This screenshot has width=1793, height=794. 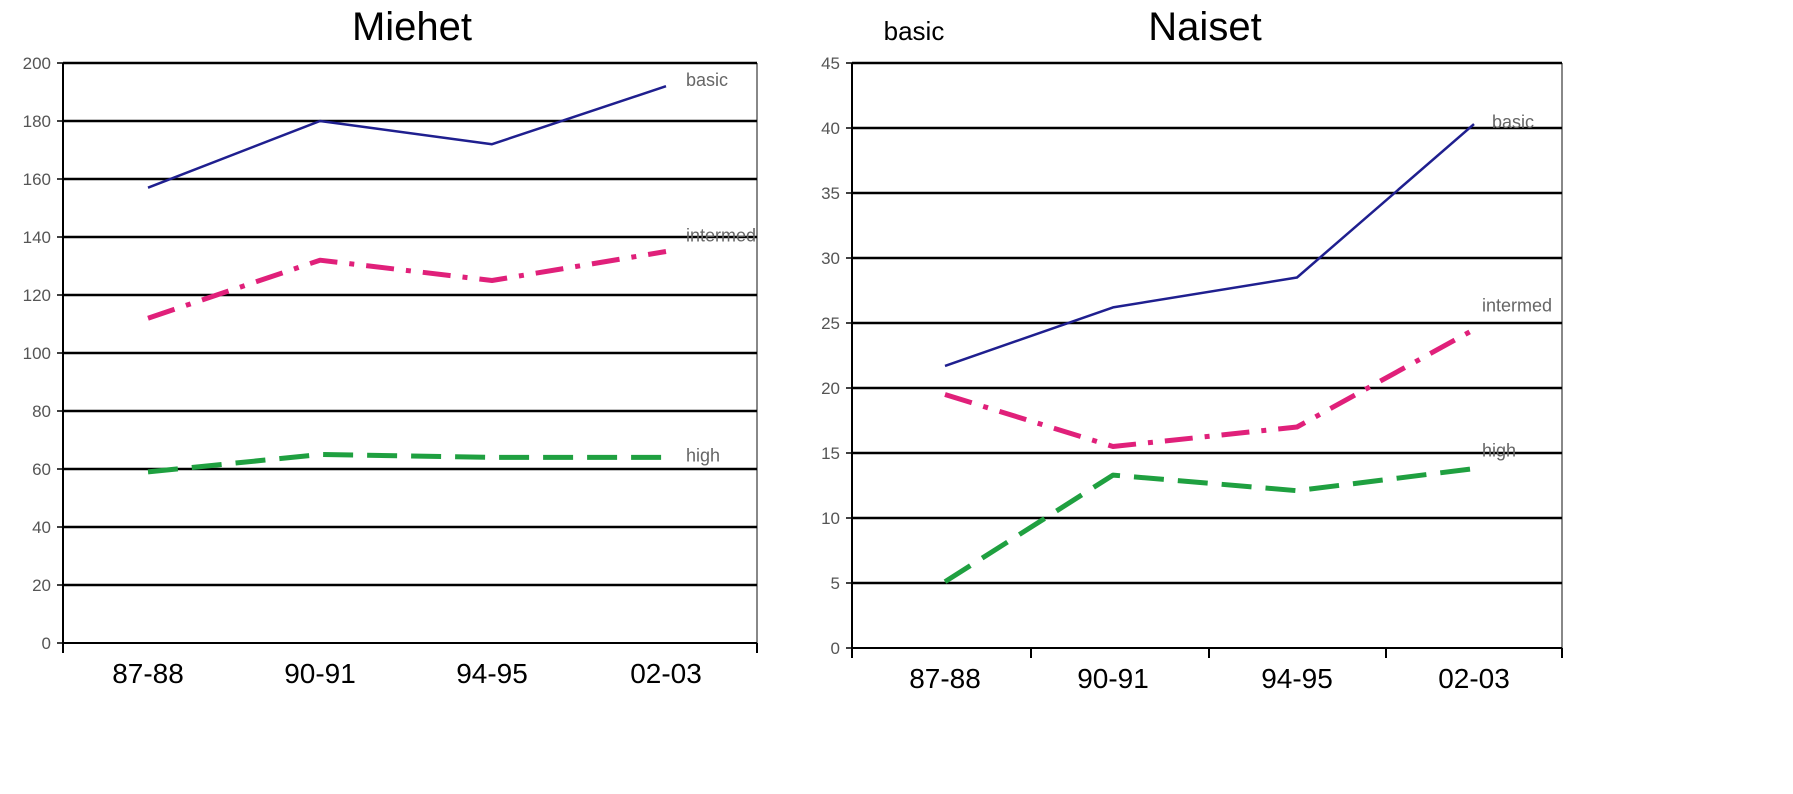 What do you see at coordinates (830, 323) in the screenshot?
I see `y-tick-label: 25` at bounding box center [830, 323].